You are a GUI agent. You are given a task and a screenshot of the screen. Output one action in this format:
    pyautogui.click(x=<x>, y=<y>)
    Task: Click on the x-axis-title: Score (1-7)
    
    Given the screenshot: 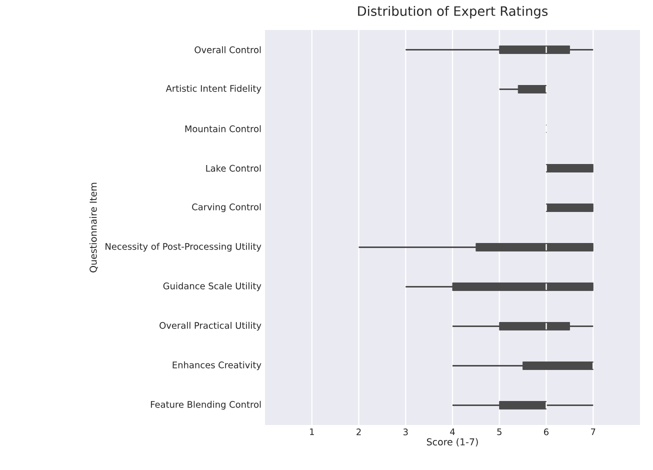 What is the action you would take?
    pyautogui.click(x=452, y=442)
    